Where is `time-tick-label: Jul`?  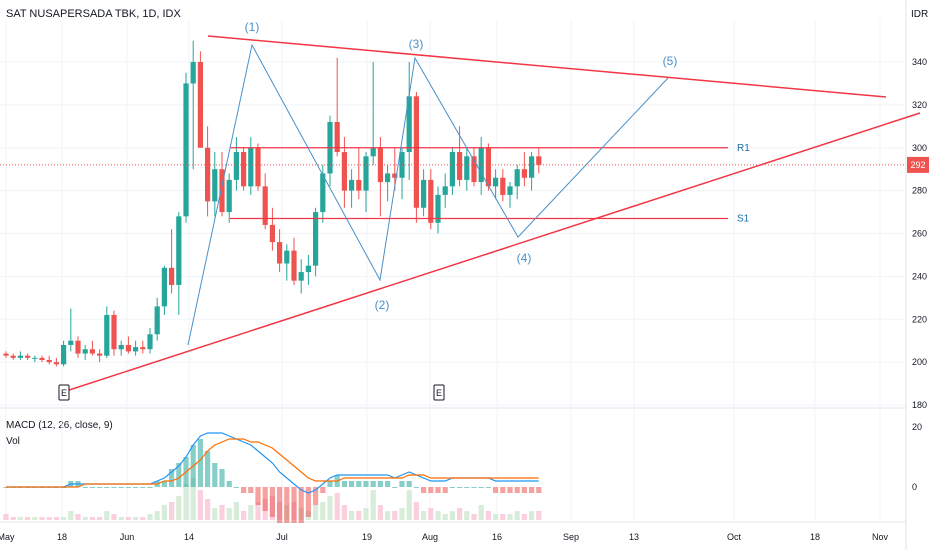 time-tick-label: Jul is located at coordinates (282, 537).